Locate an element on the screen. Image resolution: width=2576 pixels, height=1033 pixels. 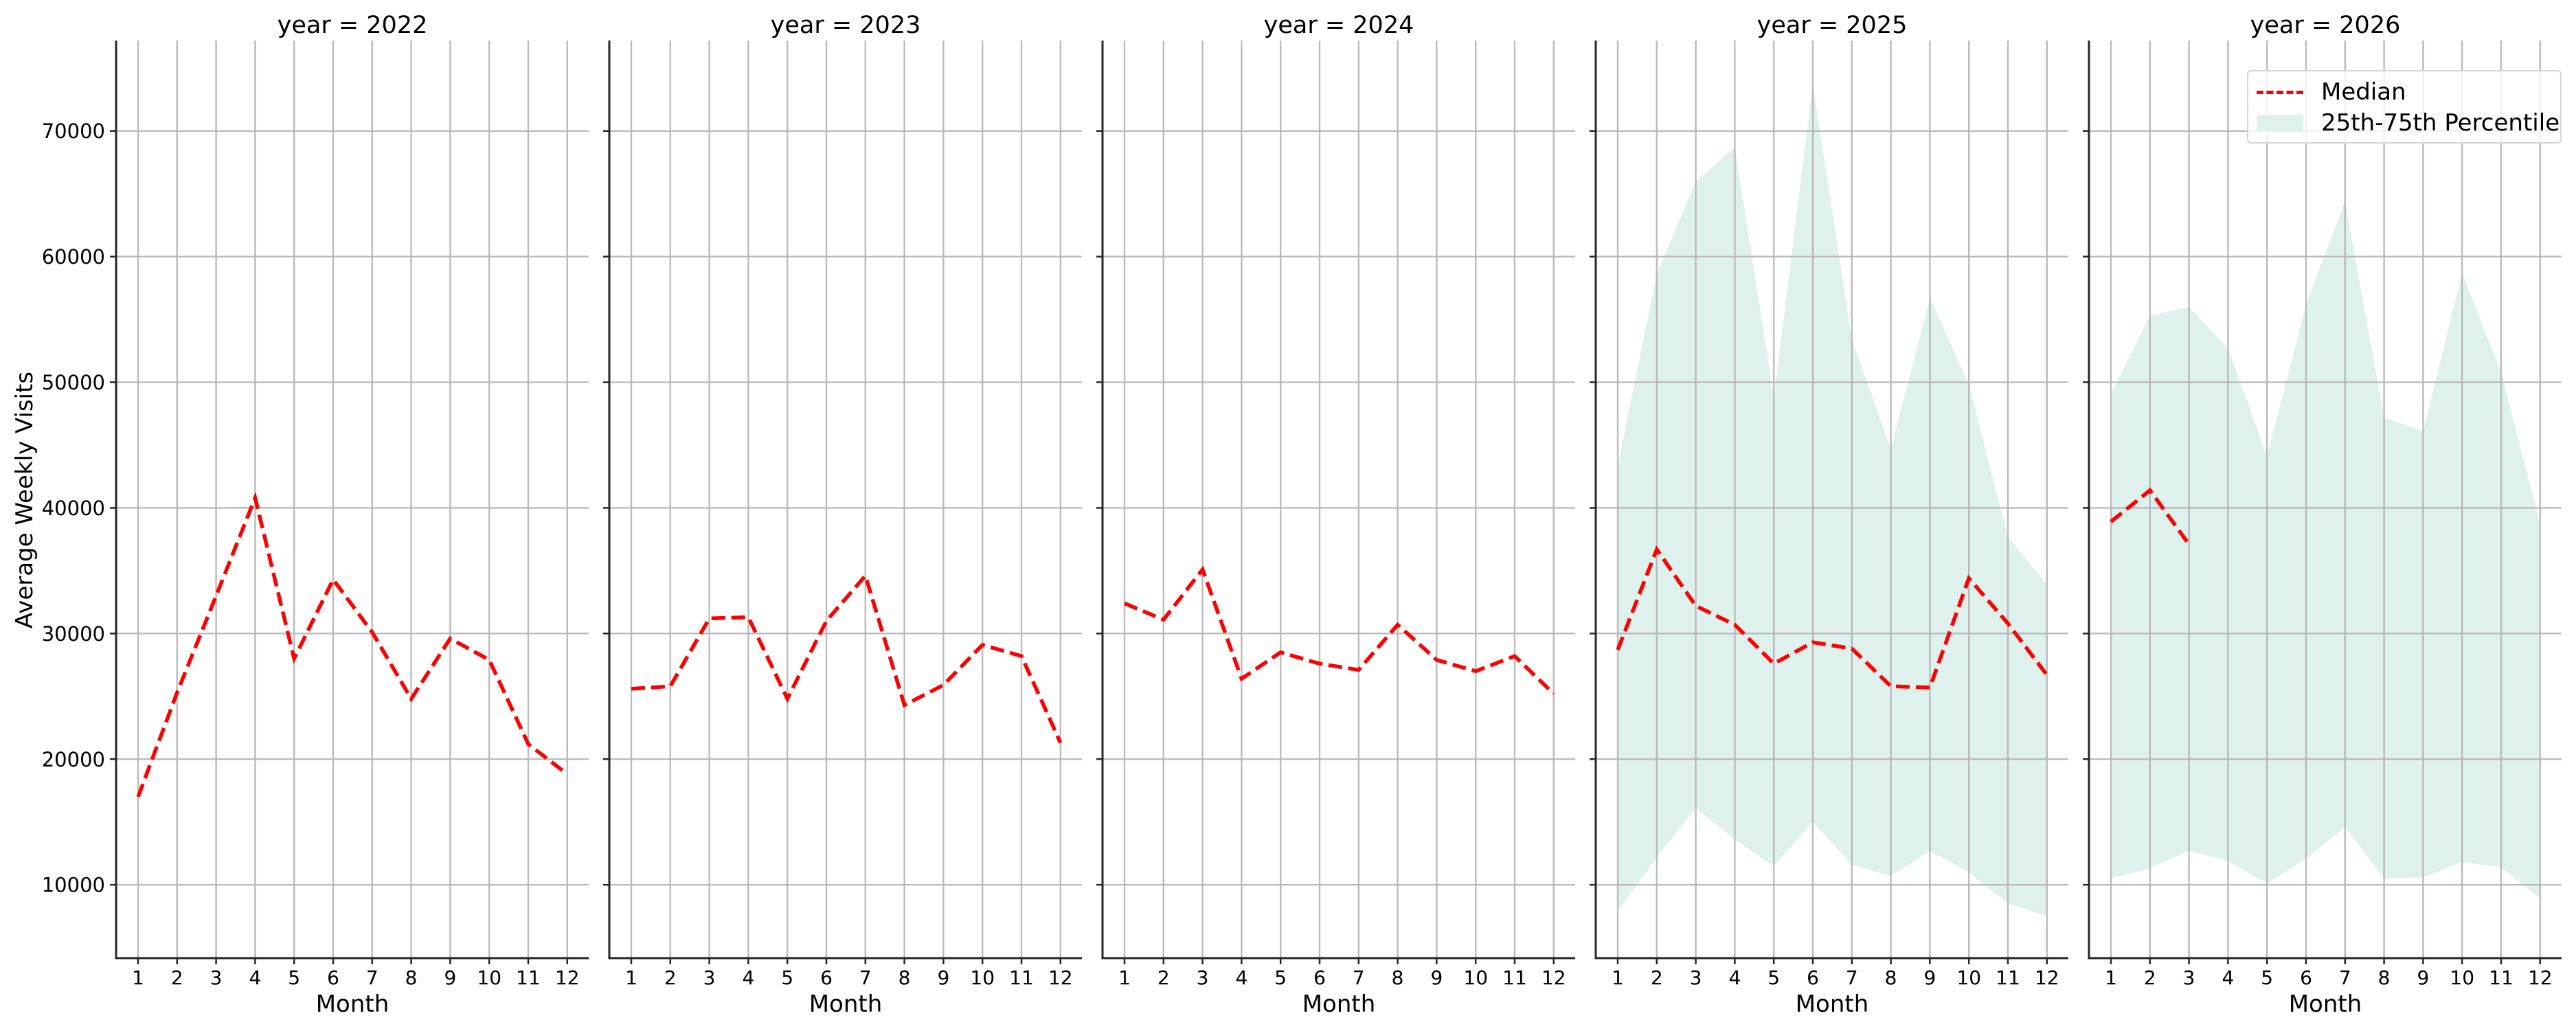
panel-title: year = 2024 is located at coordinates (1339, 26).